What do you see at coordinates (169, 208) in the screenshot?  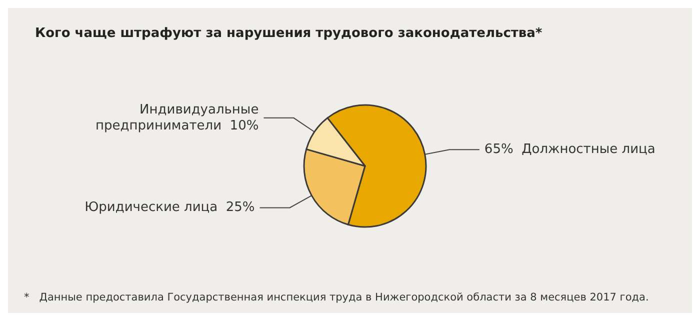 I see `slice-label: Юридические лица 25%` at bounding box center [169, 208].